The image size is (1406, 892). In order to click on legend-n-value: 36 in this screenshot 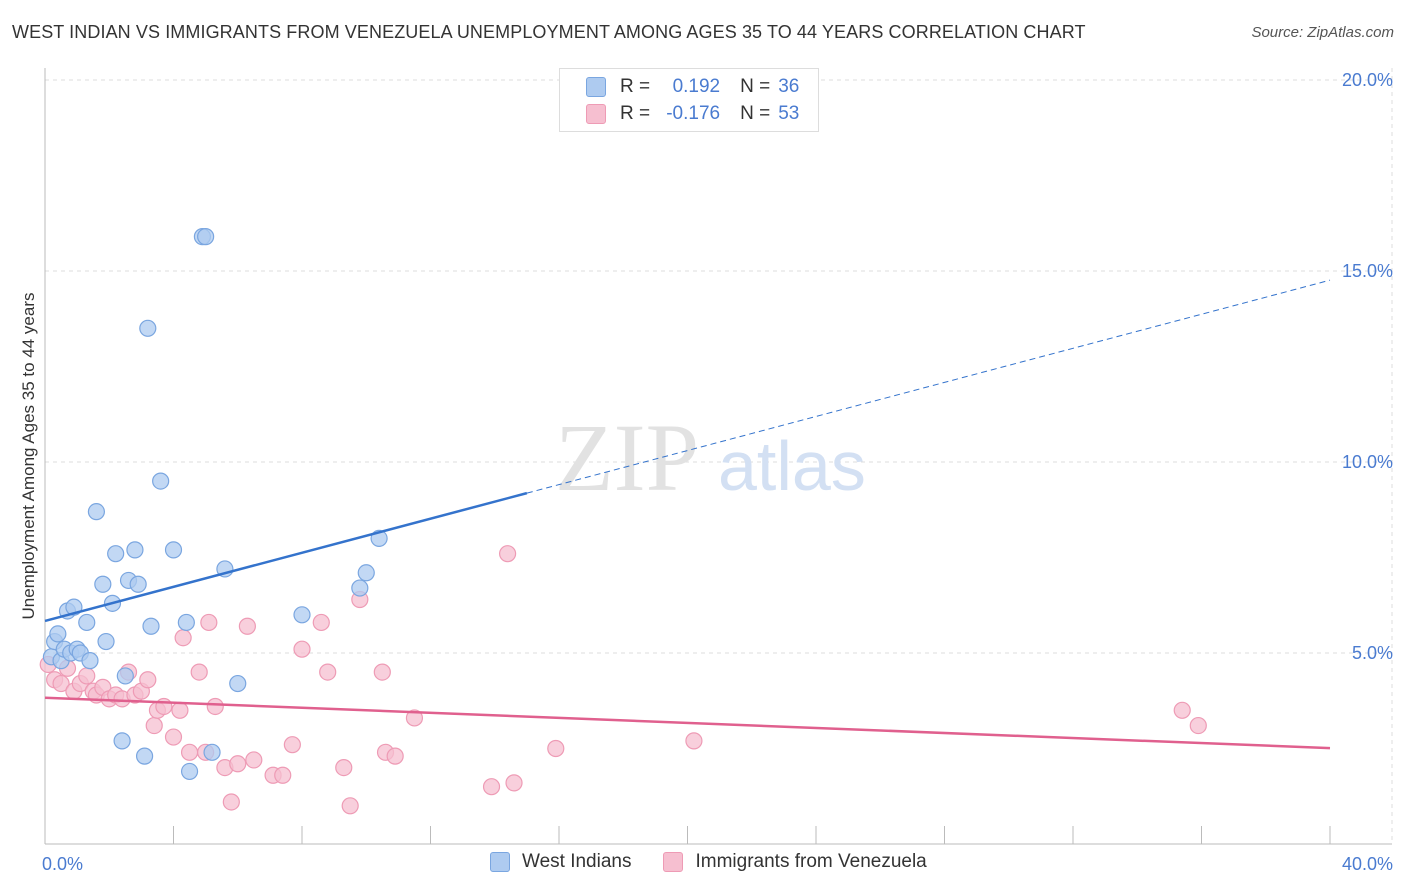, I will do `click(789, 86)`.